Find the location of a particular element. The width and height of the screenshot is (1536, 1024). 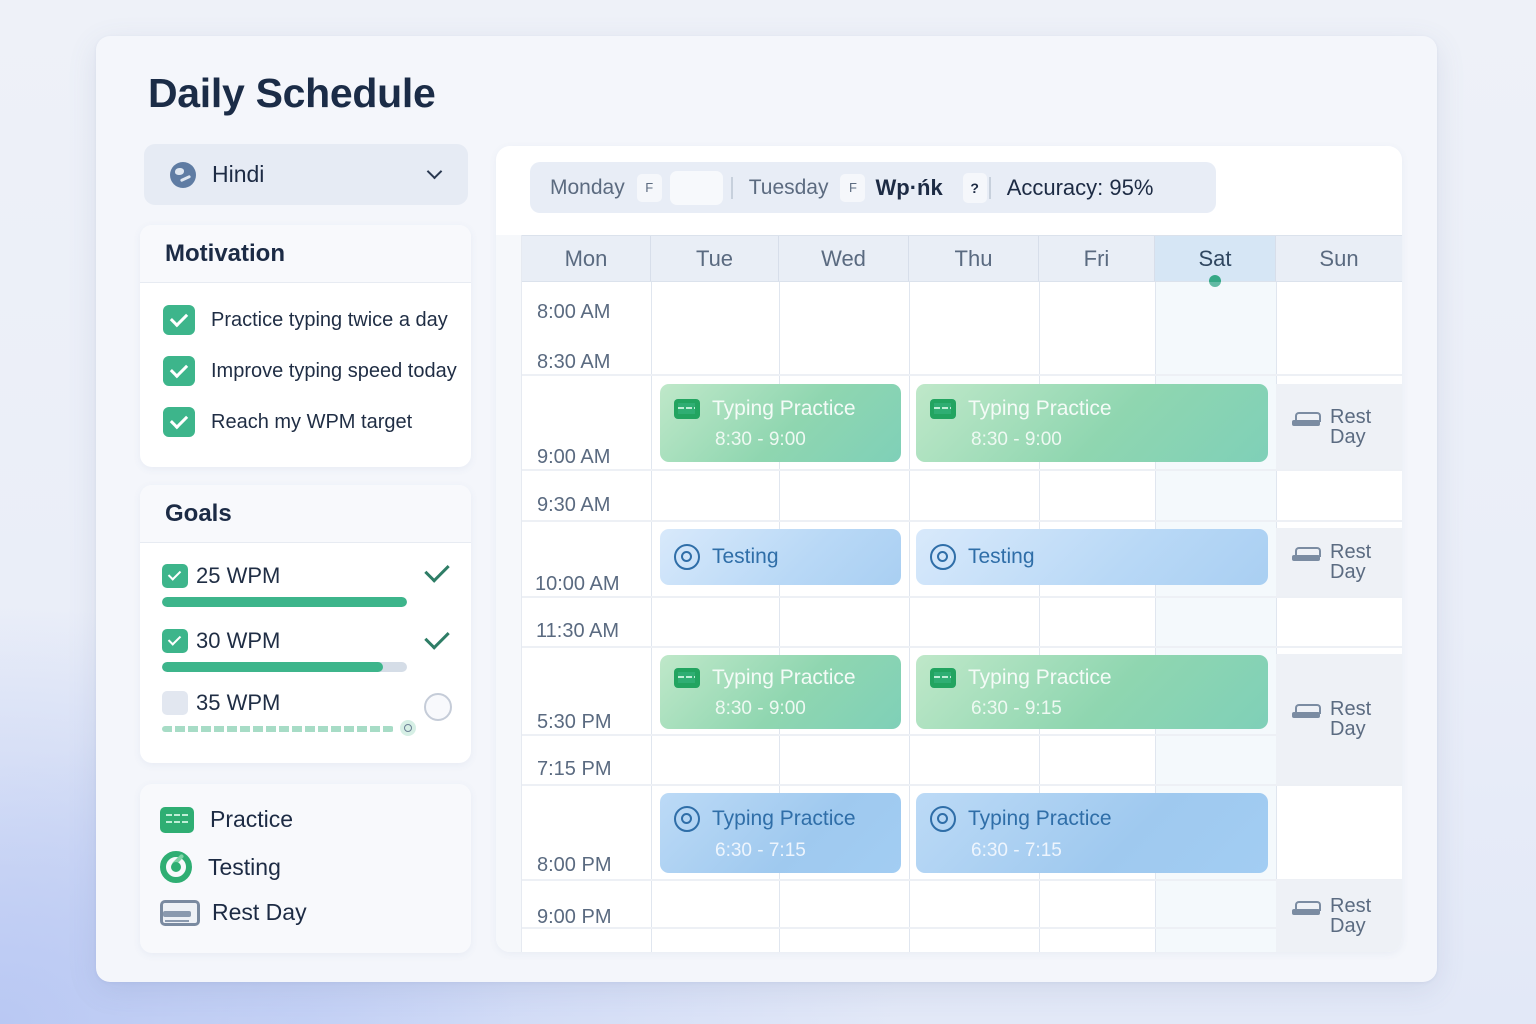

day-header-thu: Thu is located at coordinates (974, 258).